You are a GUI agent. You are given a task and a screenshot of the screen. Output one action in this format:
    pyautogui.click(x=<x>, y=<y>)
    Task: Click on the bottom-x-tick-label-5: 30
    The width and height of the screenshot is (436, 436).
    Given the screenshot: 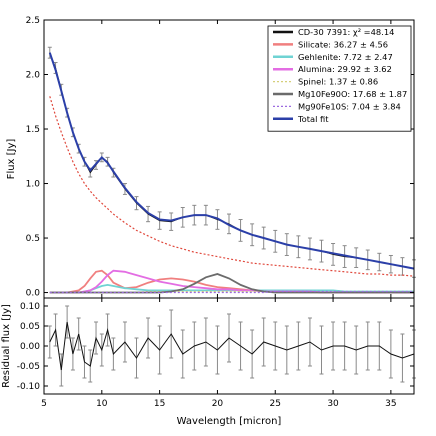 What is the action you would take?
    pyautogui.click(x=333, y=404)
    